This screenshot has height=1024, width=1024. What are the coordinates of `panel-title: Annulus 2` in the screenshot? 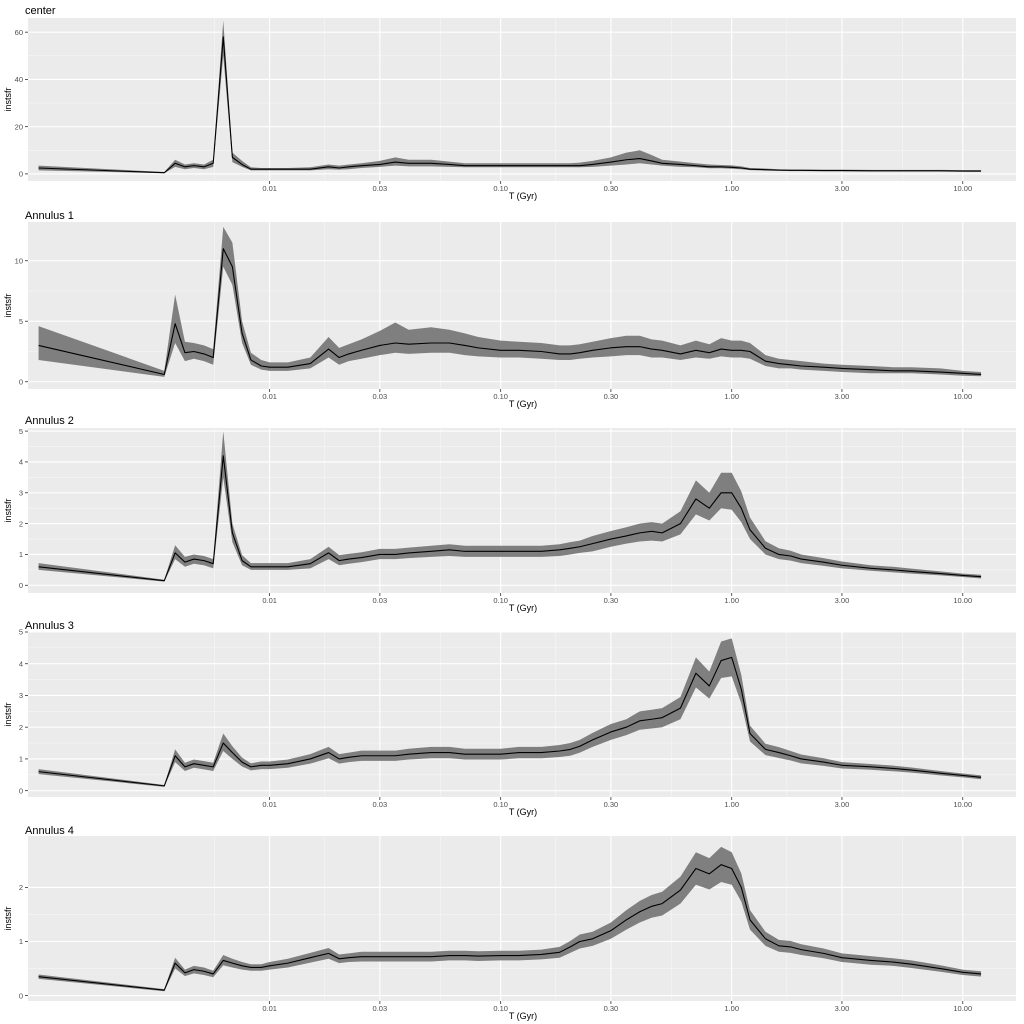 It's located at (49, 421).